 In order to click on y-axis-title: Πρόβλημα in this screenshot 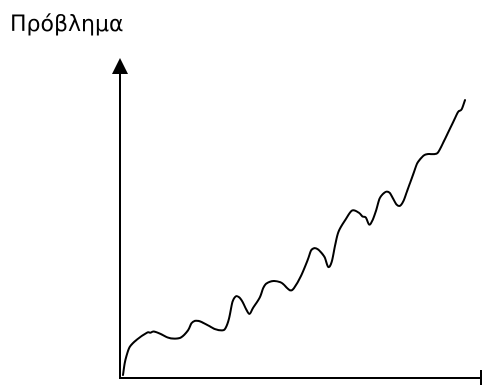, I will do `click(67, 24)`.